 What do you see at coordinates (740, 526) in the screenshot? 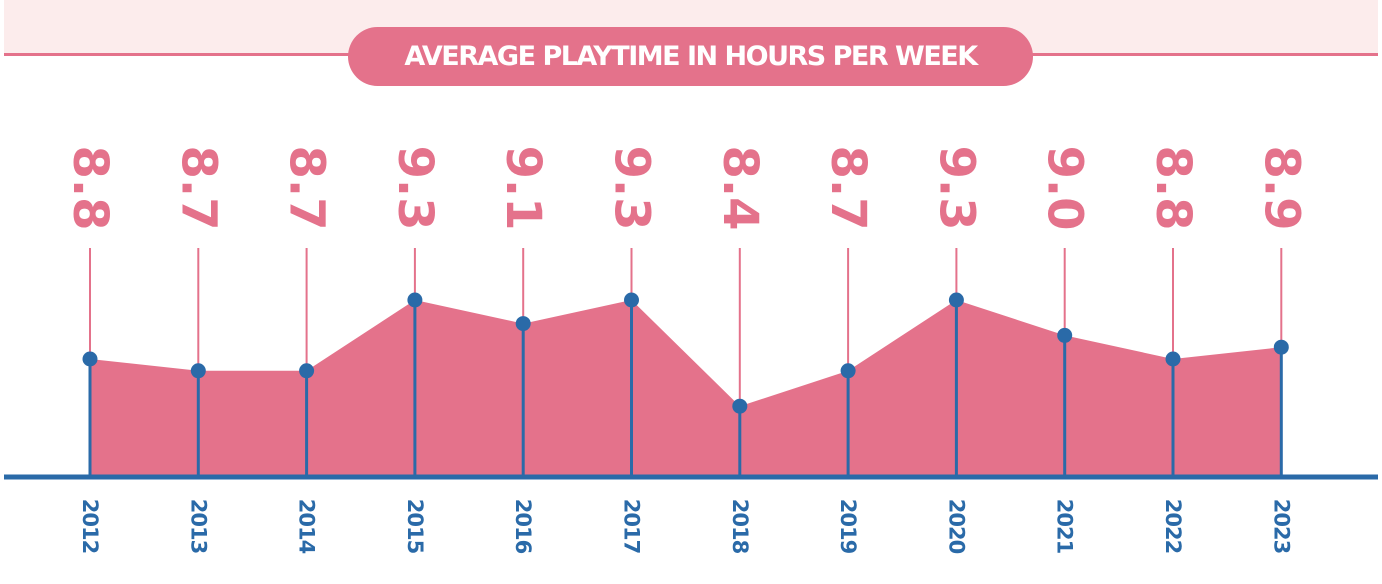
I see `x-tick-label: 2018` at bounding box center [740, 526].